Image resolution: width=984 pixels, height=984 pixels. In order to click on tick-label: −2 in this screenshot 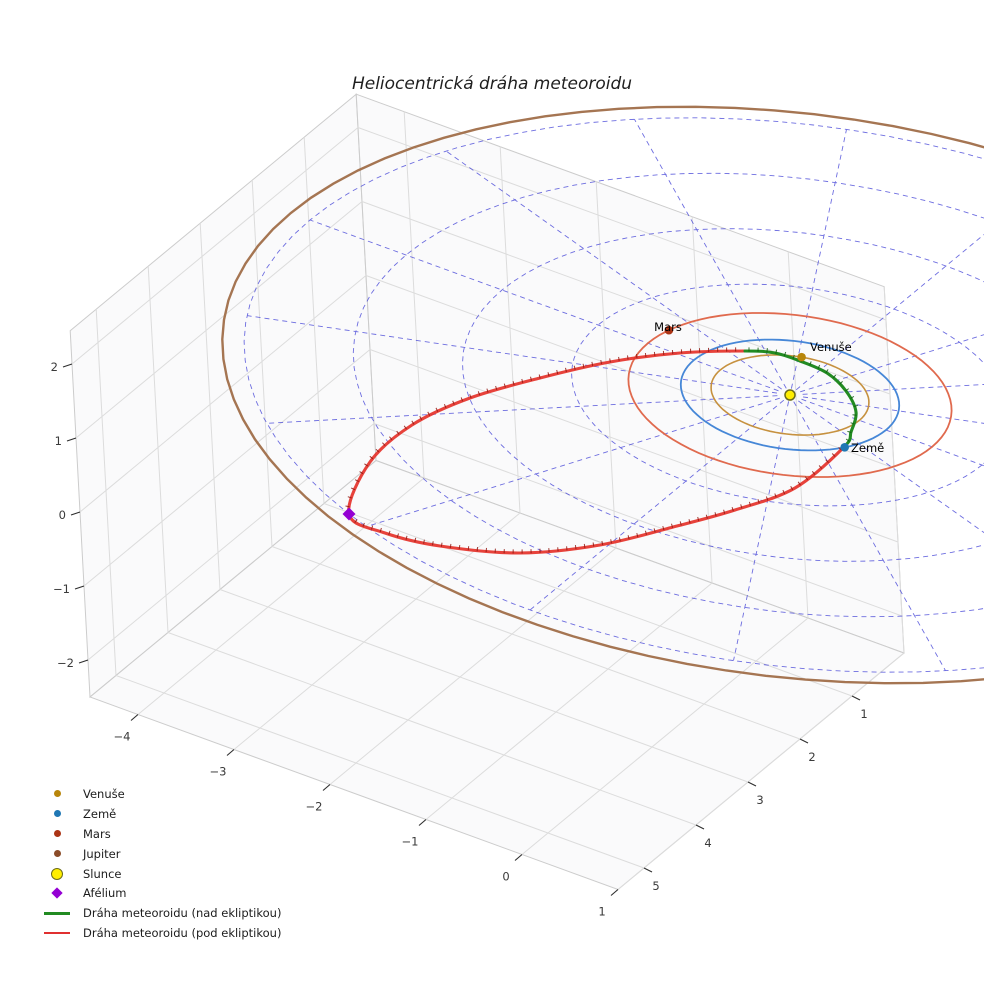, I will do `click(314, 807)`.